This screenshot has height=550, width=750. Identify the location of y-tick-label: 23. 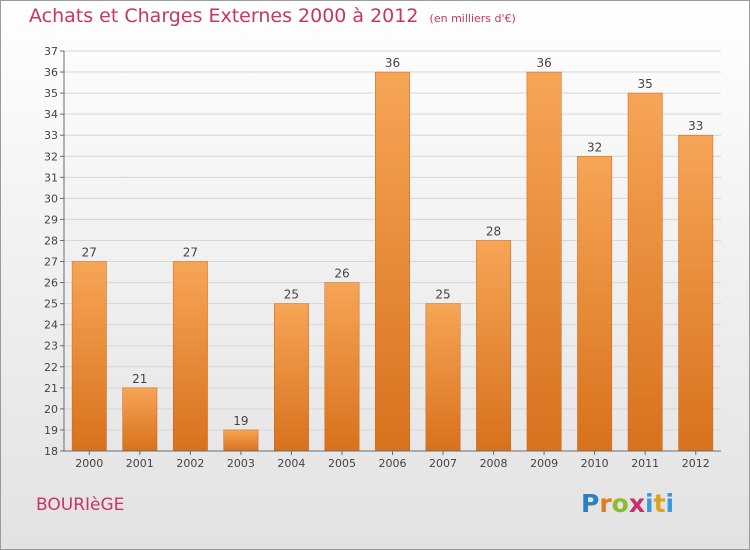
(51, 346).